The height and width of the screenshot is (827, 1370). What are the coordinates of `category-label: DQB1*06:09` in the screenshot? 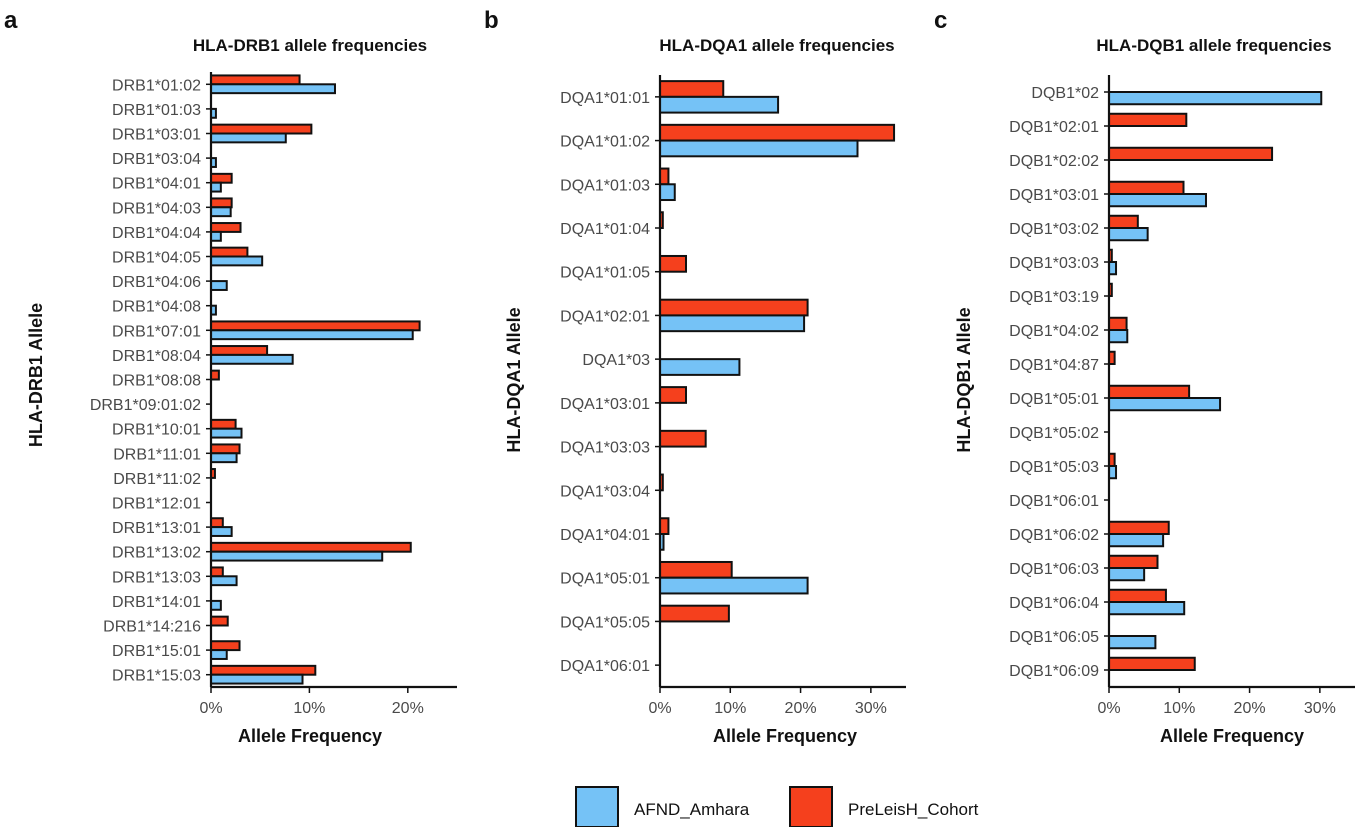 It's located at (1054, 671).